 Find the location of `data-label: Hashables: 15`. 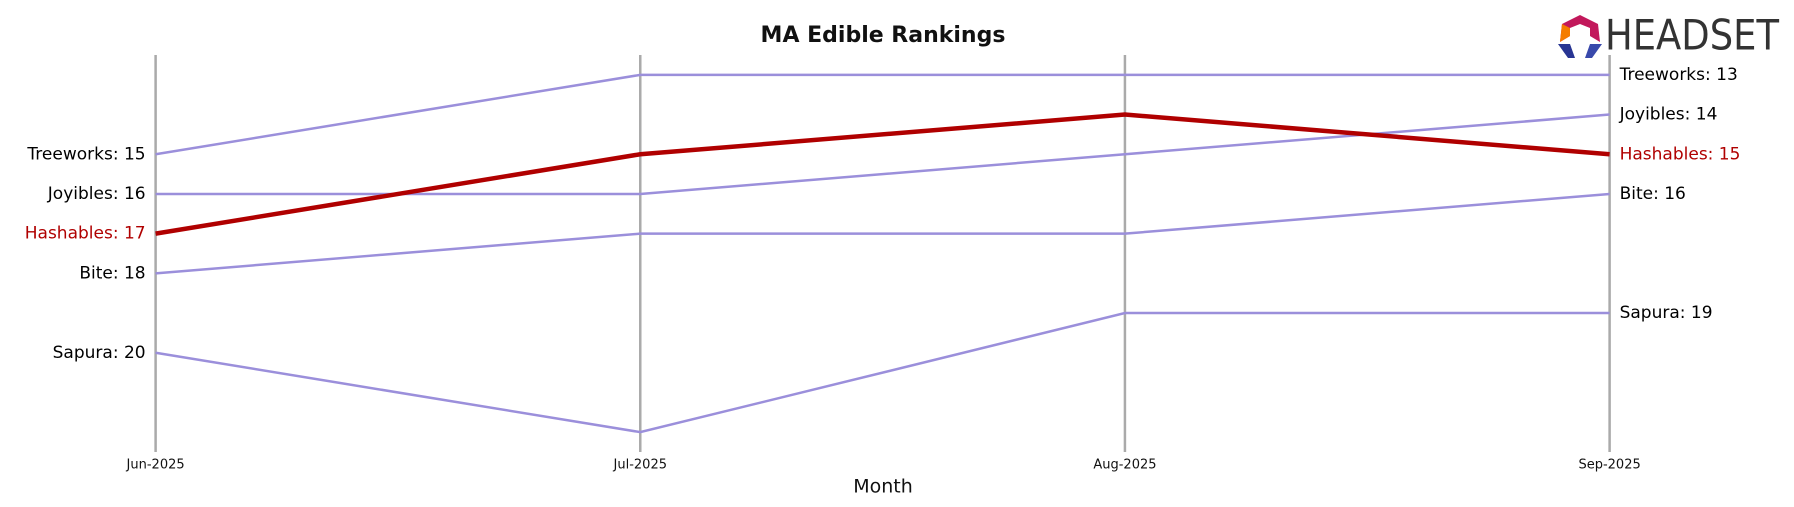

data-label: Hashables: 15 is located at coordinates (1680, 154).